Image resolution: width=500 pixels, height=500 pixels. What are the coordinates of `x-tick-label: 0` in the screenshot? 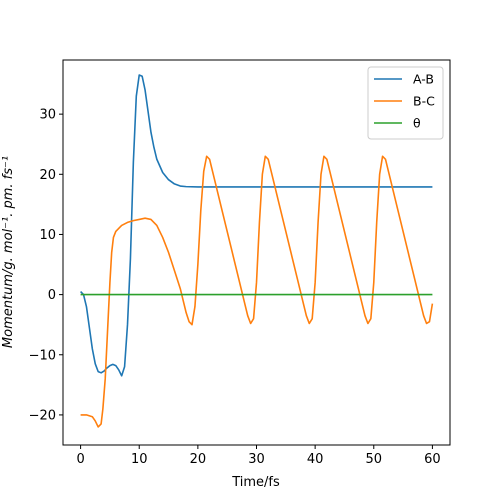 It's located at (80, 459).